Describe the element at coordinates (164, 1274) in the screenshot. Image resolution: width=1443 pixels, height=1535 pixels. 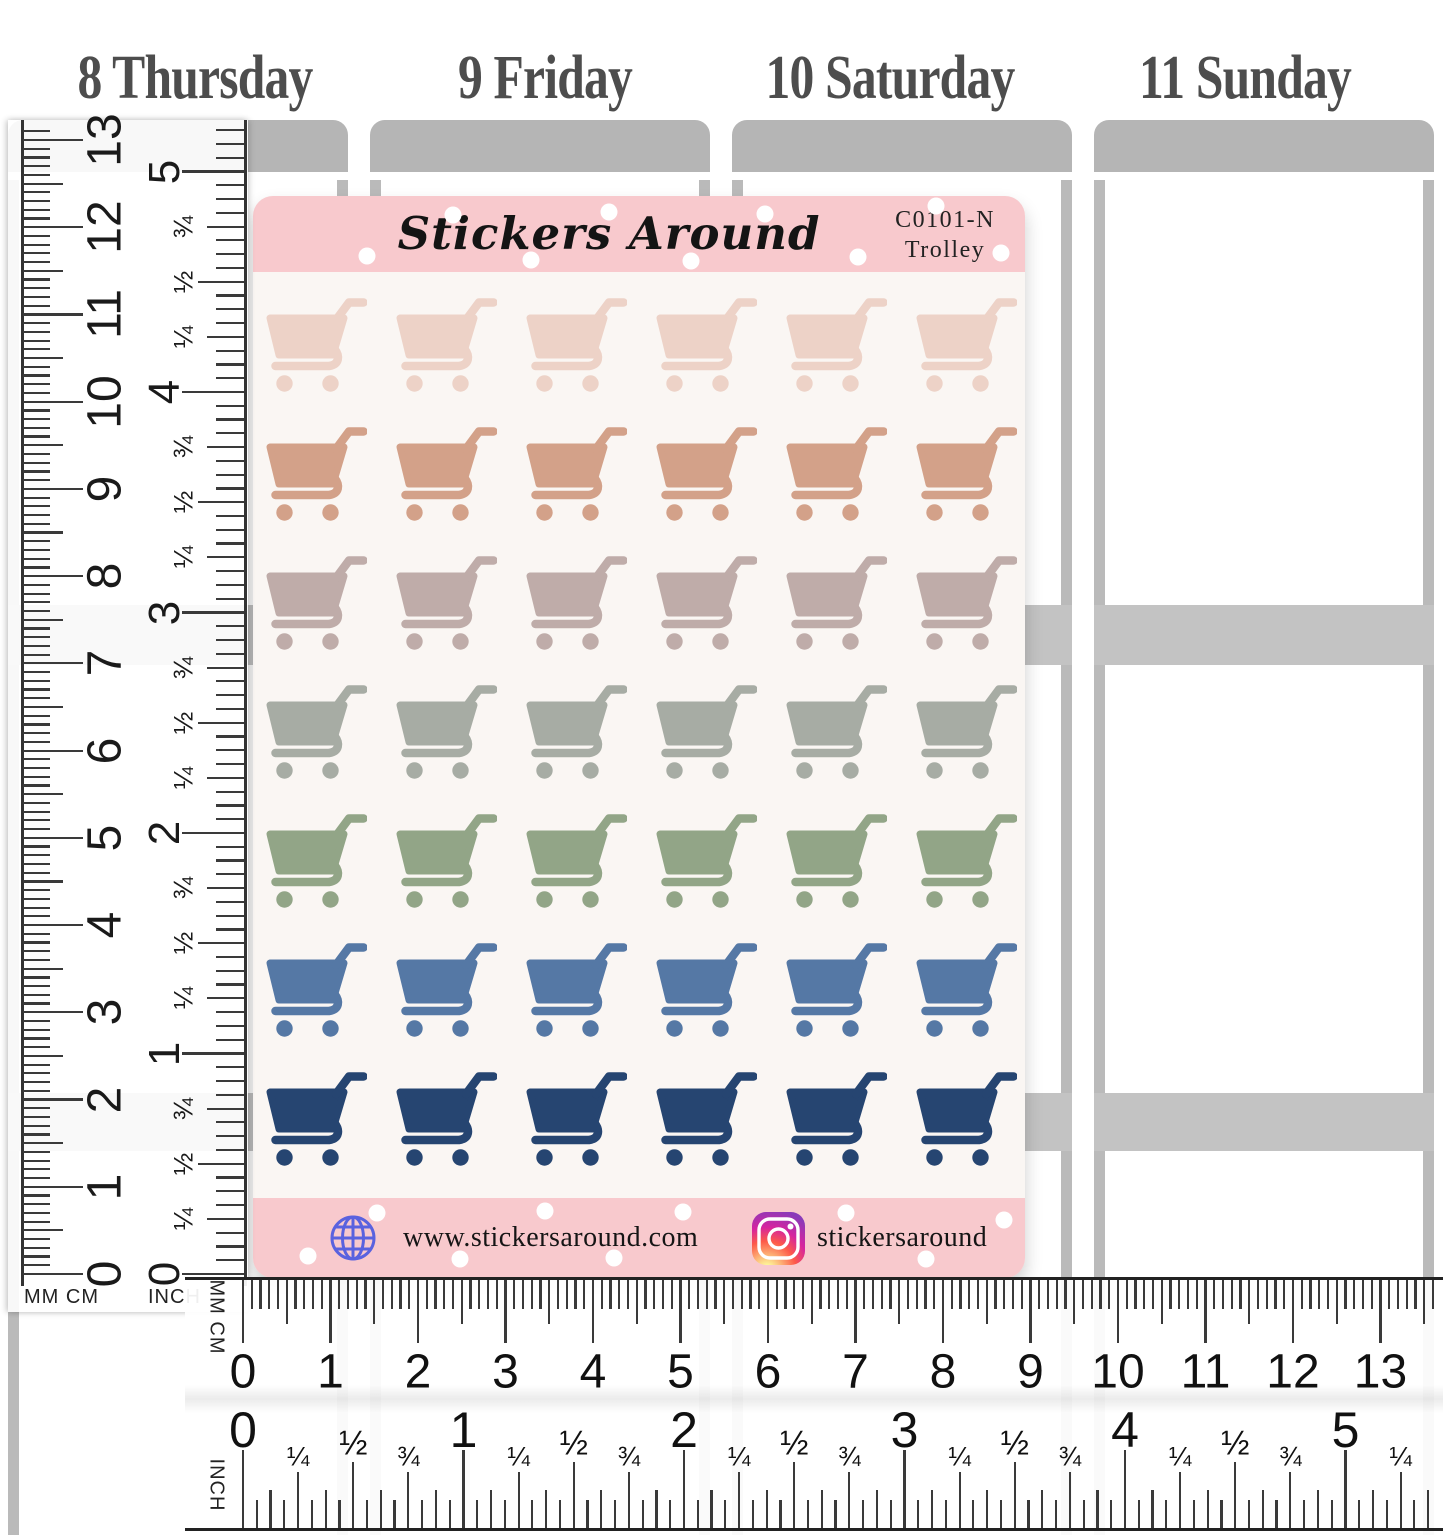
I see `inch-number: 0` at that location.